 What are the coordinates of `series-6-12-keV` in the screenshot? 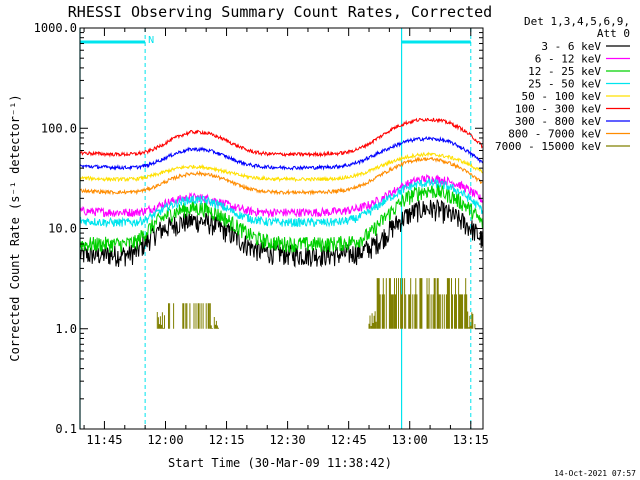 It's located at (281, 196).